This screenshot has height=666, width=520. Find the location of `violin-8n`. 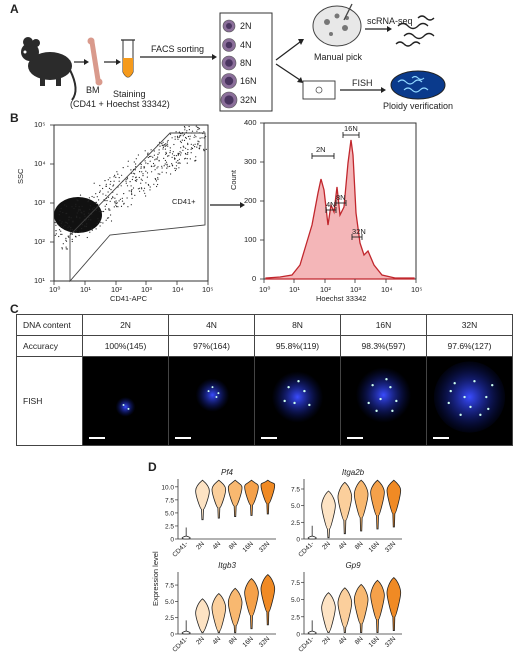

violin-8n is located at coordinates (361, 505).